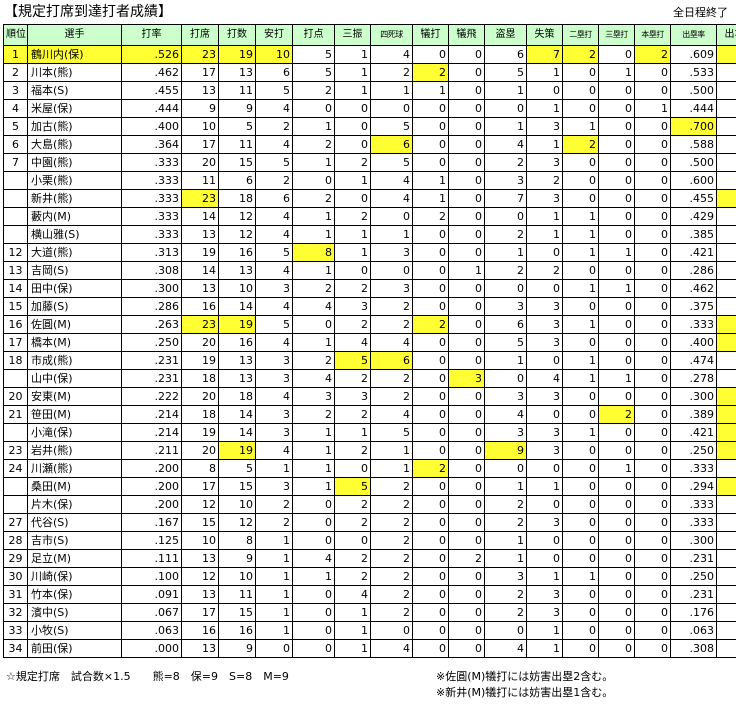 This screenshot has height=704, width=736. What do you see at coordinates (544, 54) in the screenshot?
I see `cell-e: 7` at bounding box center [544, 54].